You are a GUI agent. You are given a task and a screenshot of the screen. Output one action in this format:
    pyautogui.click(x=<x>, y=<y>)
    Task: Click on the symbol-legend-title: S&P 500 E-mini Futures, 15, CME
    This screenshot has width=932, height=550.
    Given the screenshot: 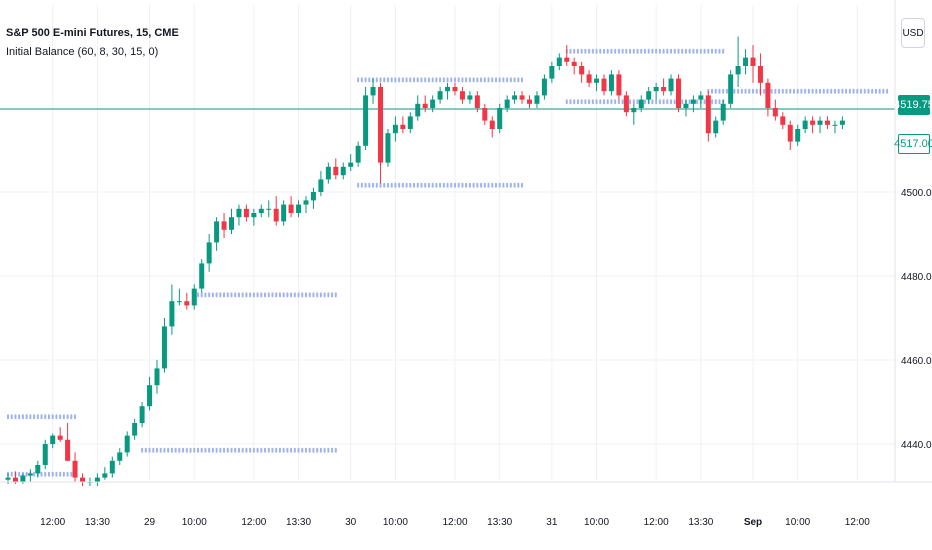 What is the action you would take?
    pyautogui.click(x=92, y=33)
    